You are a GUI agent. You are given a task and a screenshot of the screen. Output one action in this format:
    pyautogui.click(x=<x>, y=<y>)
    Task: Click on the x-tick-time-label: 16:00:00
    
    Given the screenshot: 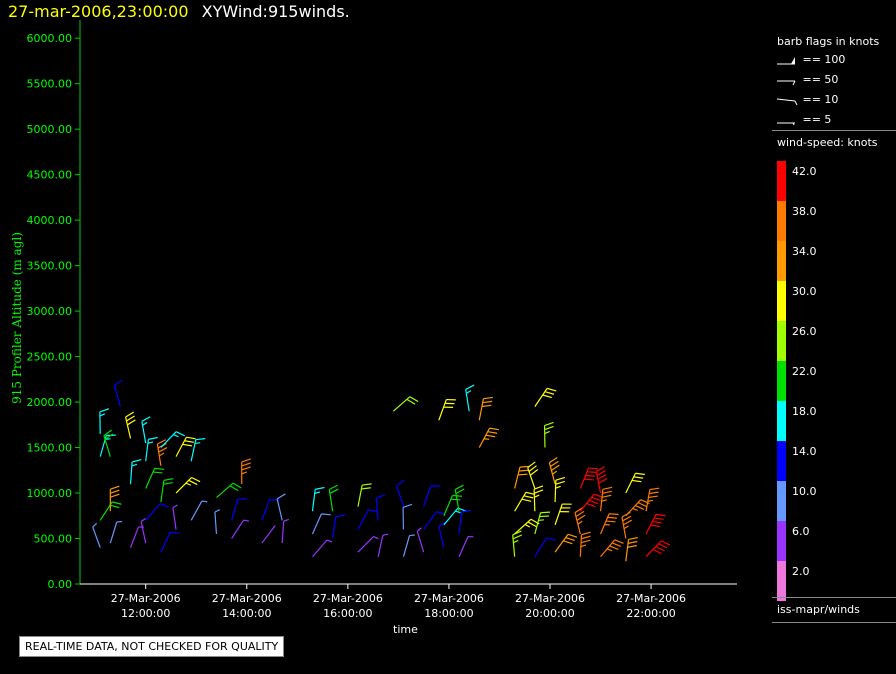 What is the action you would take?
    pyautogui.click(x=347, y=613)
    